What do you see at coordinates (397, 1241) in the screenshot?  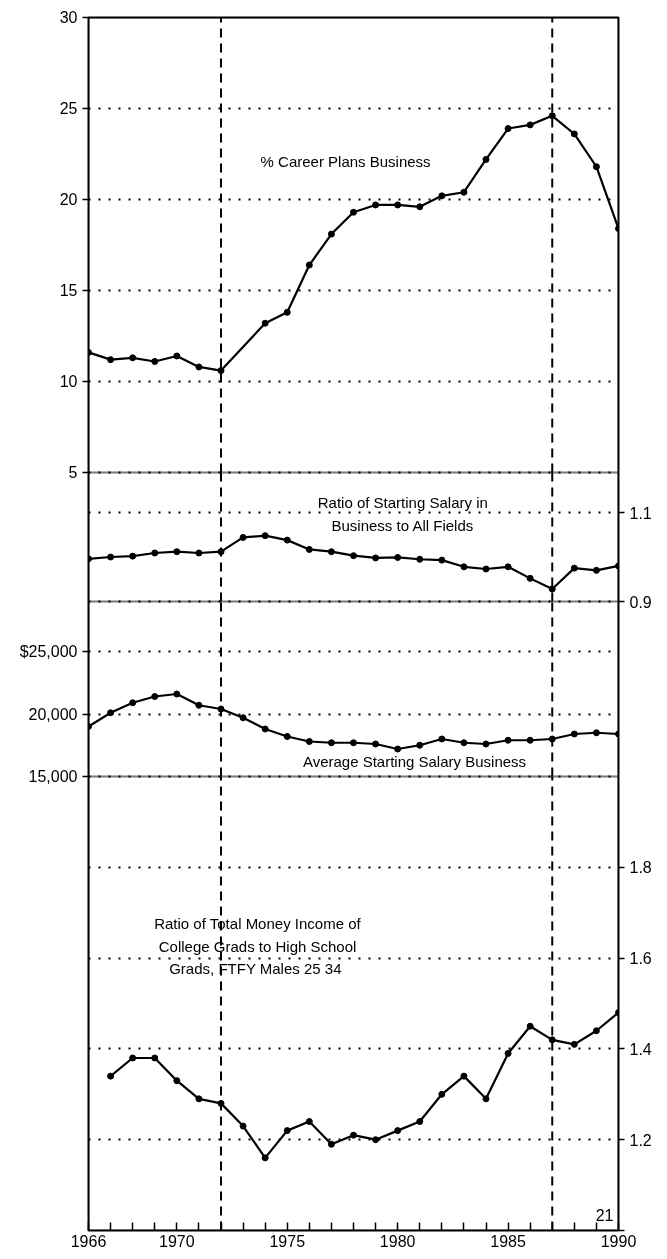 I see `x-tick-label: 1980` at bounding box center [397, 1241].